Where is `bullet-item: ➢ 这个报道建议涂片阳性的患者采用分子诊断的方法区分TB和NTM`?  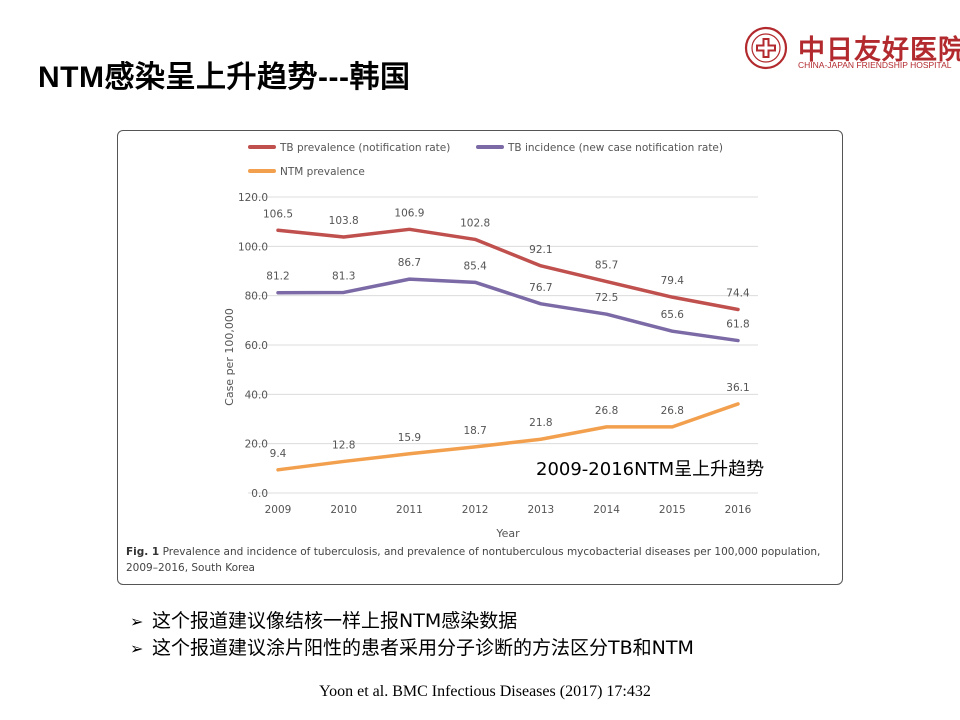
bullet-item: ➢ 这个报道建议涂片阳性的患者采用分子诊断的方法区分TB和NTM is located at coordinates (412, 648).